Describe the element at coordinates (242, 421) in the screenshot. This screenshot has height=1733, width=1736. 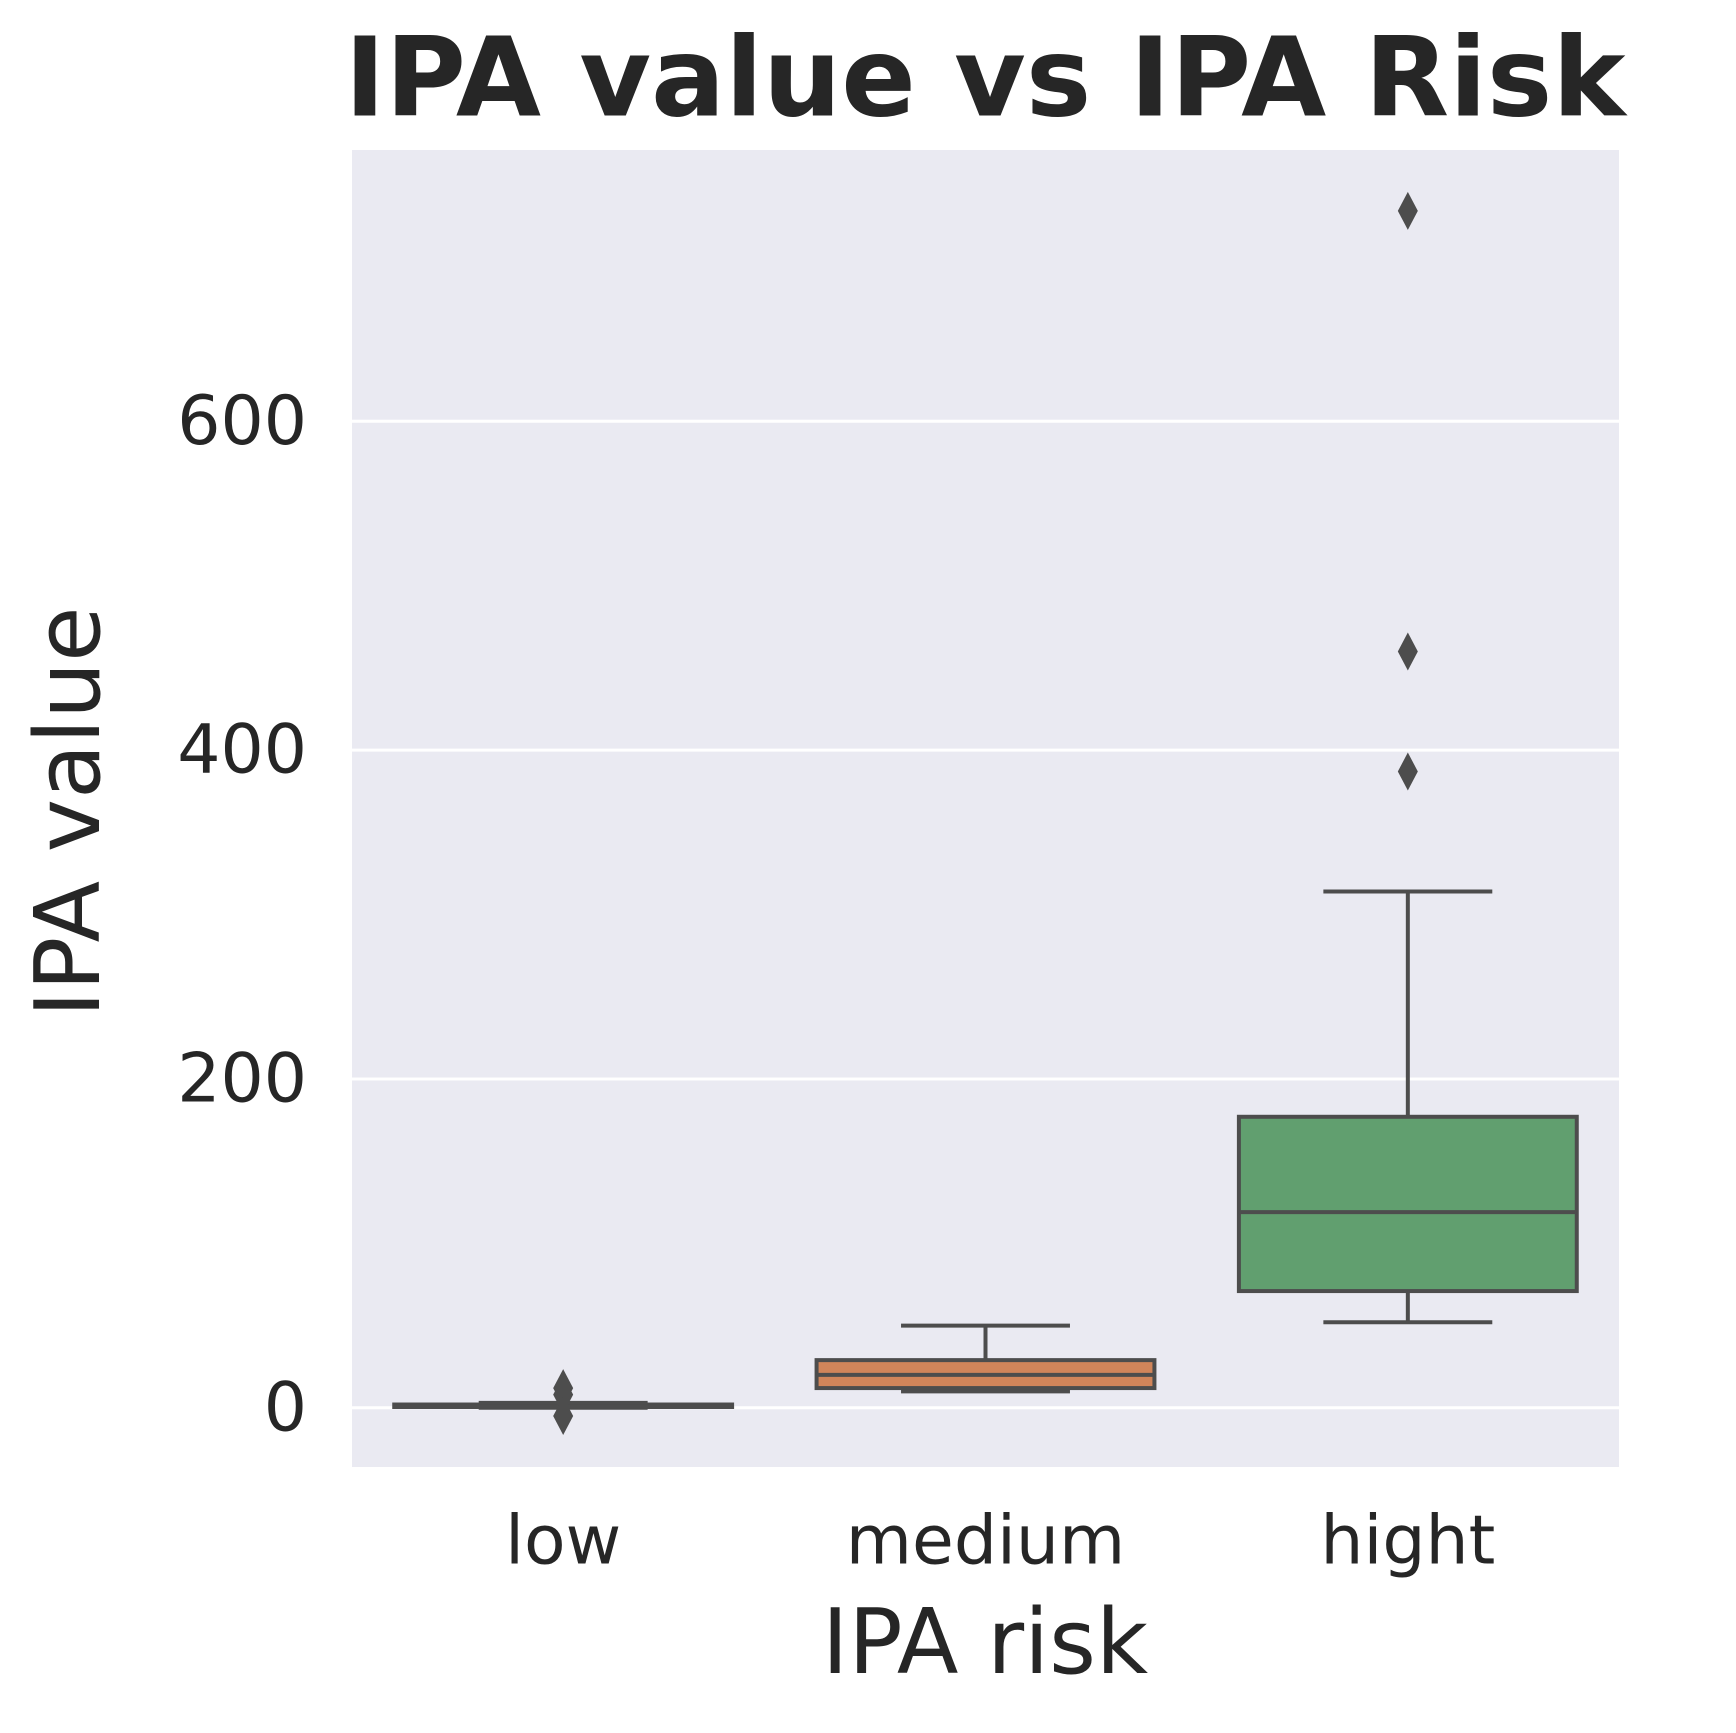
I see `y-tick-label: 600` at that location.